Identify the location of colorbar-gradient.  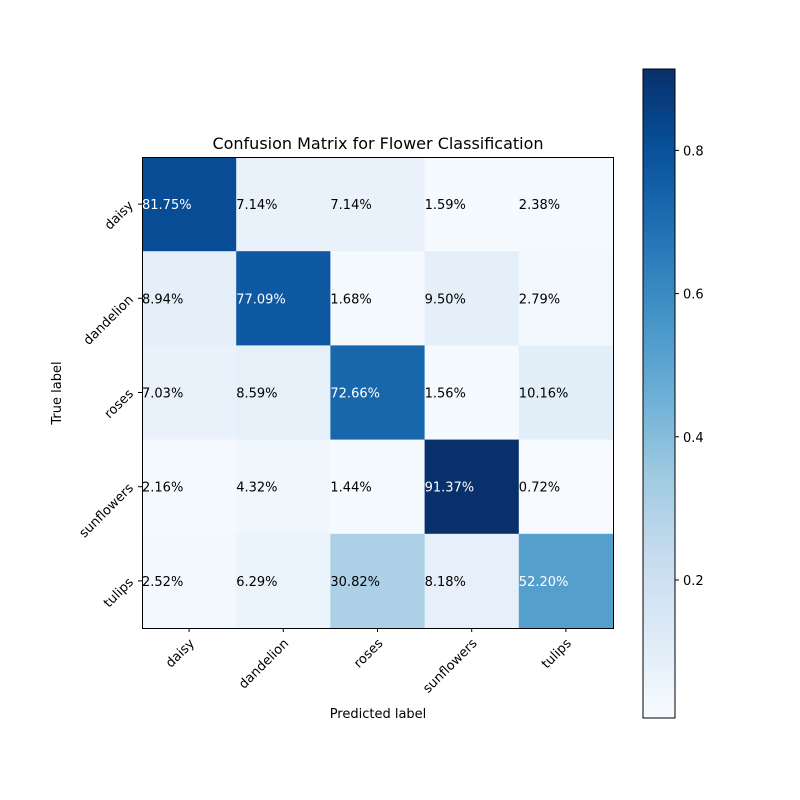
(659, 393).